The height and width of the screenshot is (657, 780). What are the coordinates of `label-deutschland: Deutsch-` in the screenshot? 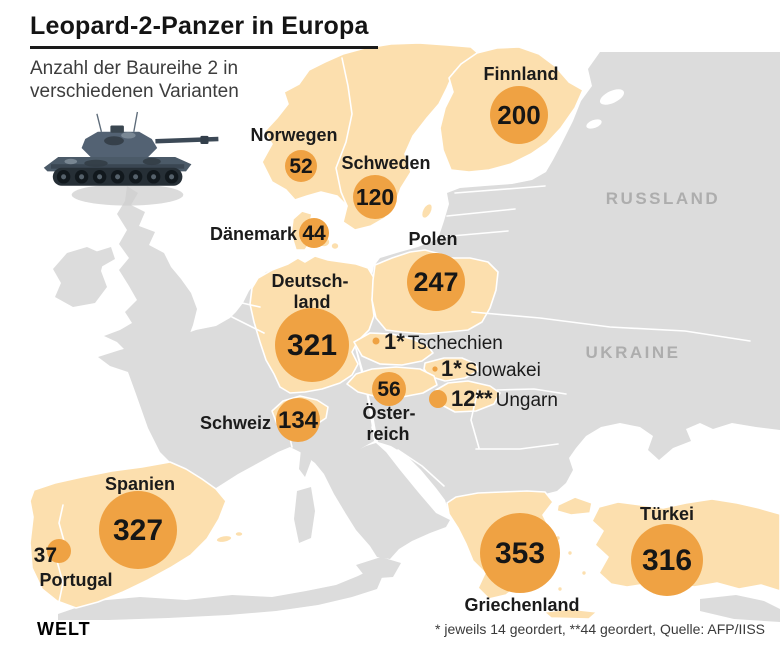 It's located at (309, 281).